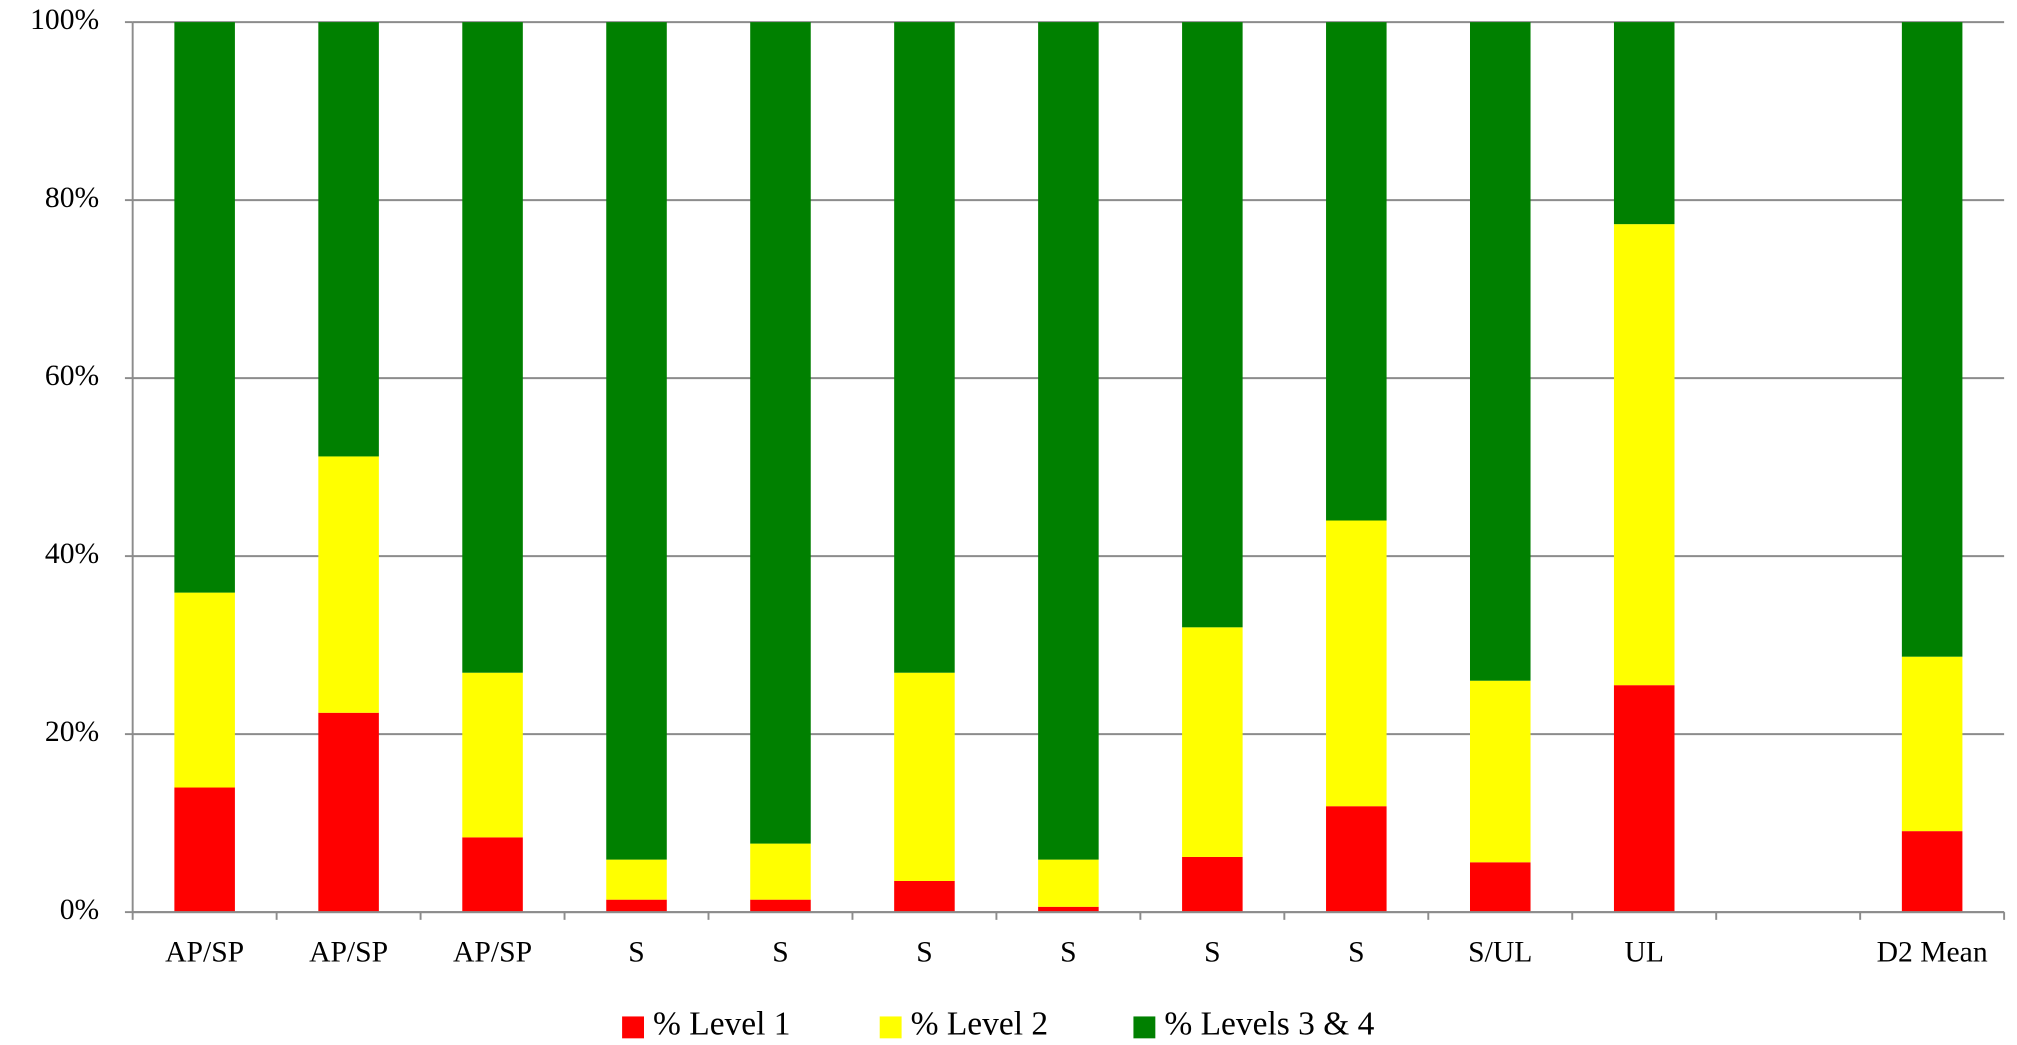 The image size is (2017, 1045). Describe the element at coordinates (722, 1023) in the screenshot. I see `legend-label: % Level 1` at that location.